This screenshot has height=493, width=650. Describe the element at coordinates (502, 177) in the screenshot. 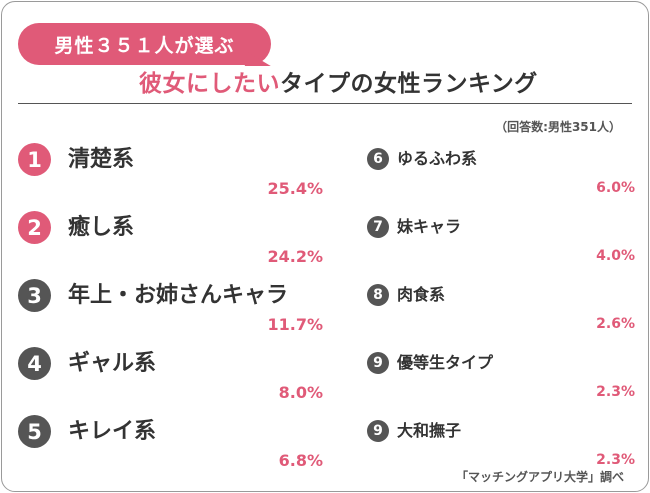

I see `ranking-item: 6 ゆるふわ系 6.0%` at that location.